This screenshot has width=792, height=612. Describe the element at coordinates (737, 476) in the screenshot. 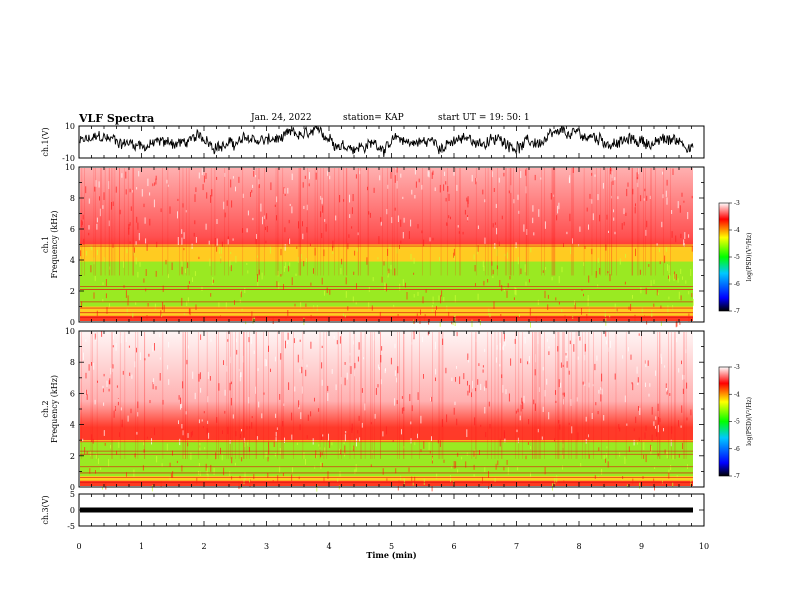

I see `colorbar-tick-label: -7` at that location.